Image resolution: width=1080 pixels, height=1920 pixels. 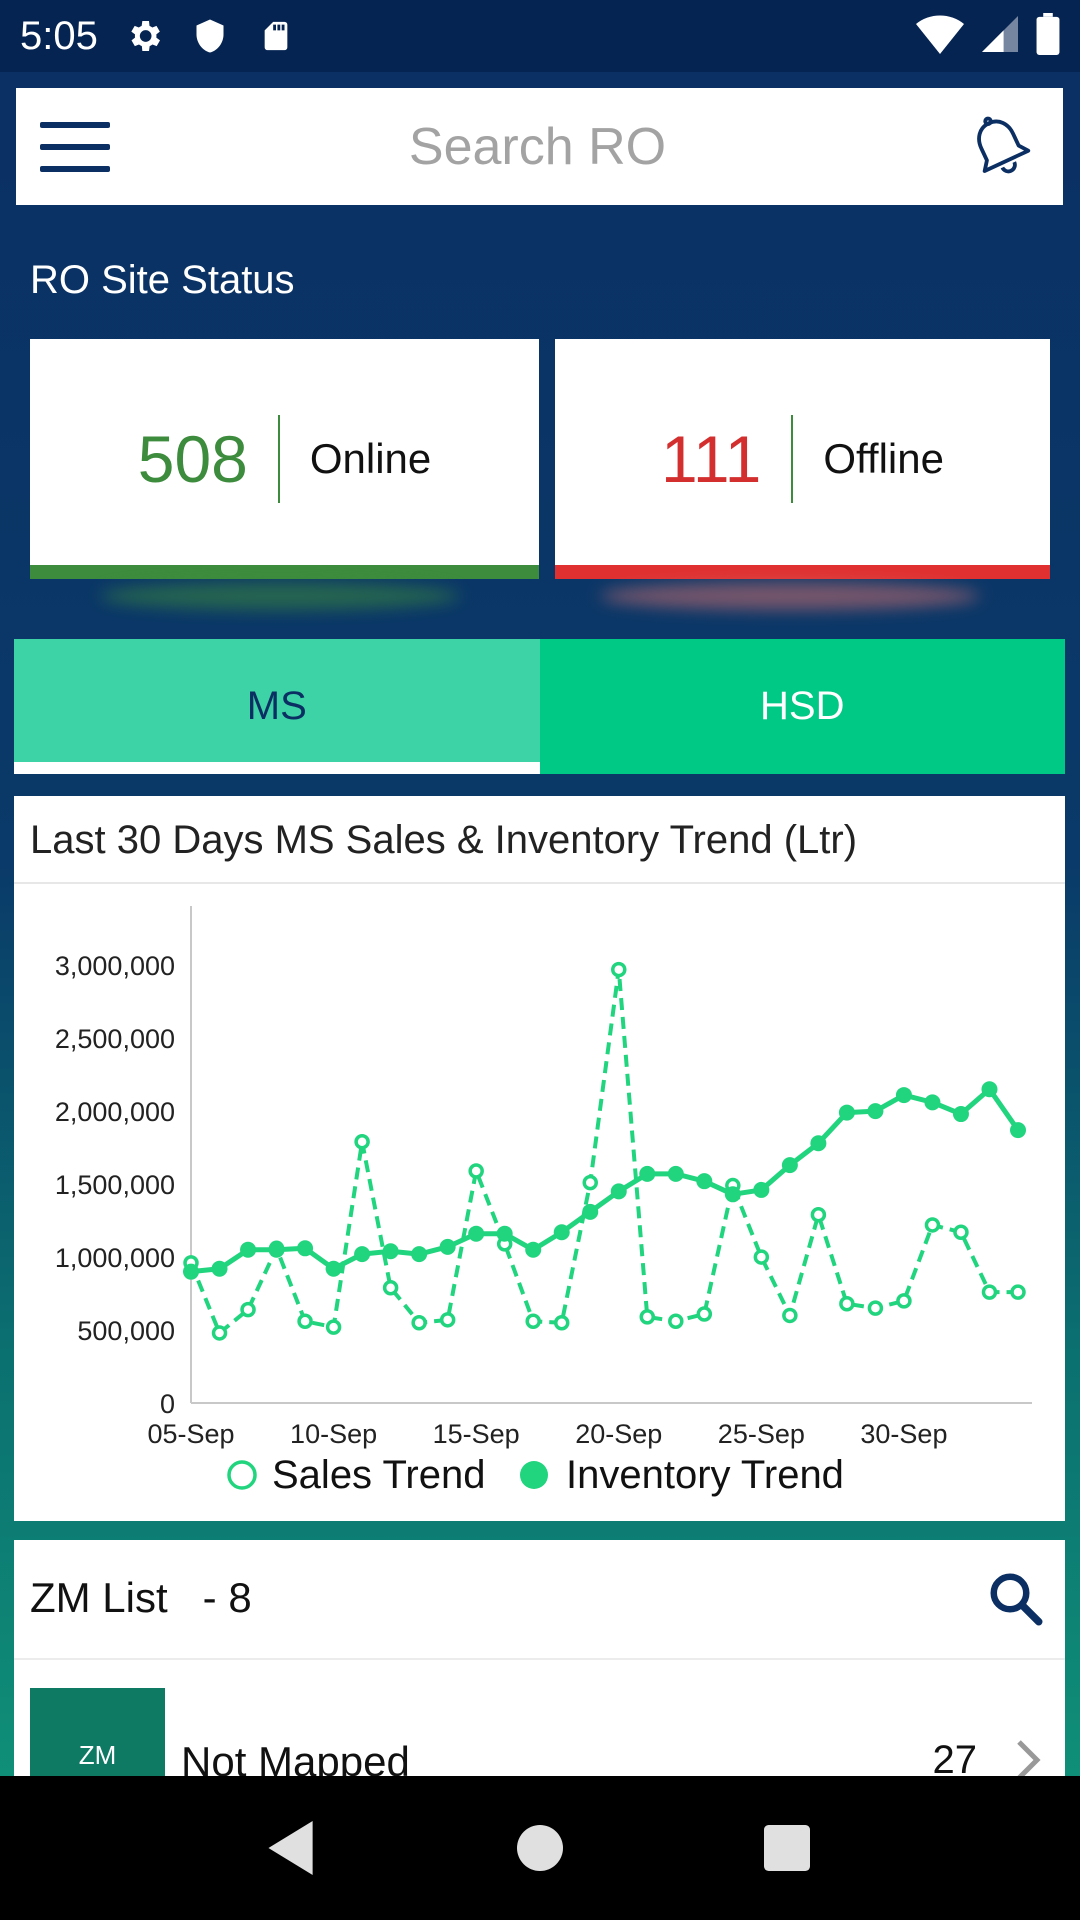 What do you see at coordinates (1015, 1598) in the screenshot?
I see `search-icon` at bounding box center [1015, 1598].